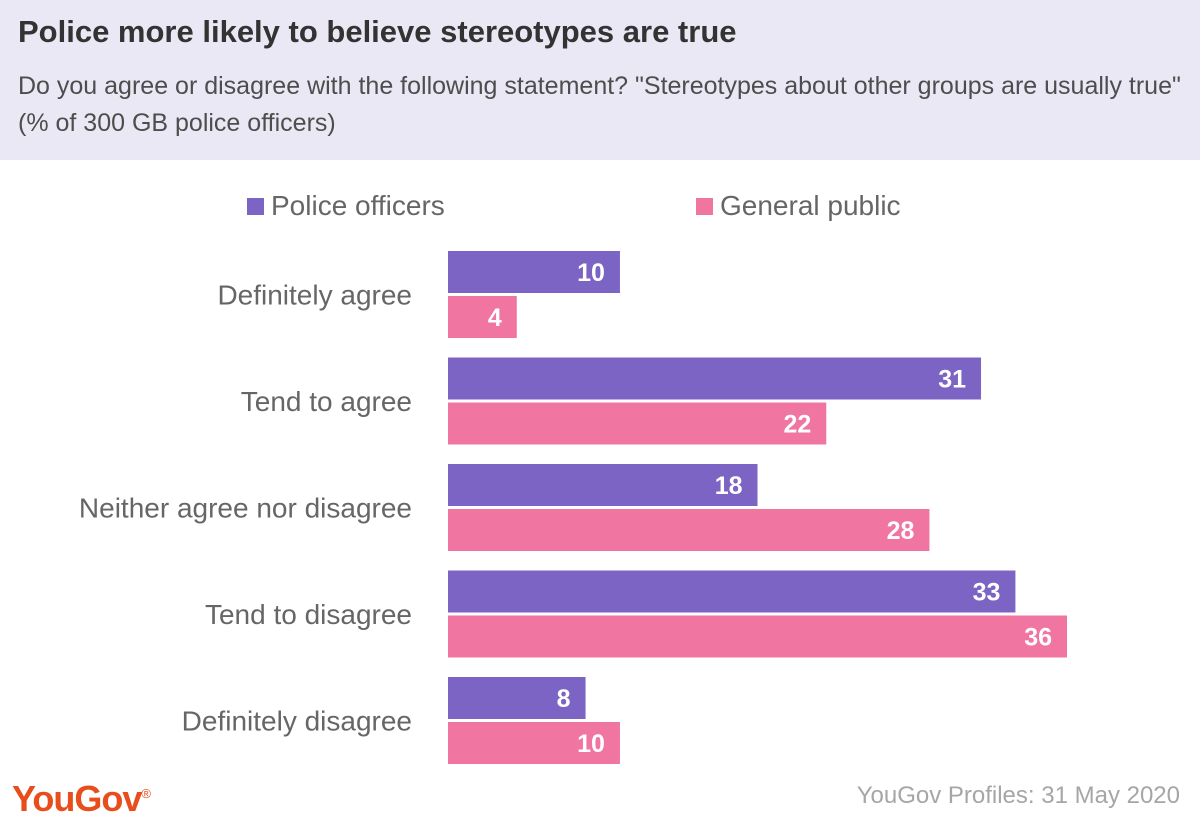  Describe the element at coordinates (729, 486) in the screenshot. I see `data-label-police-officers-neither-agree-nor-disagree: 18` at that location.